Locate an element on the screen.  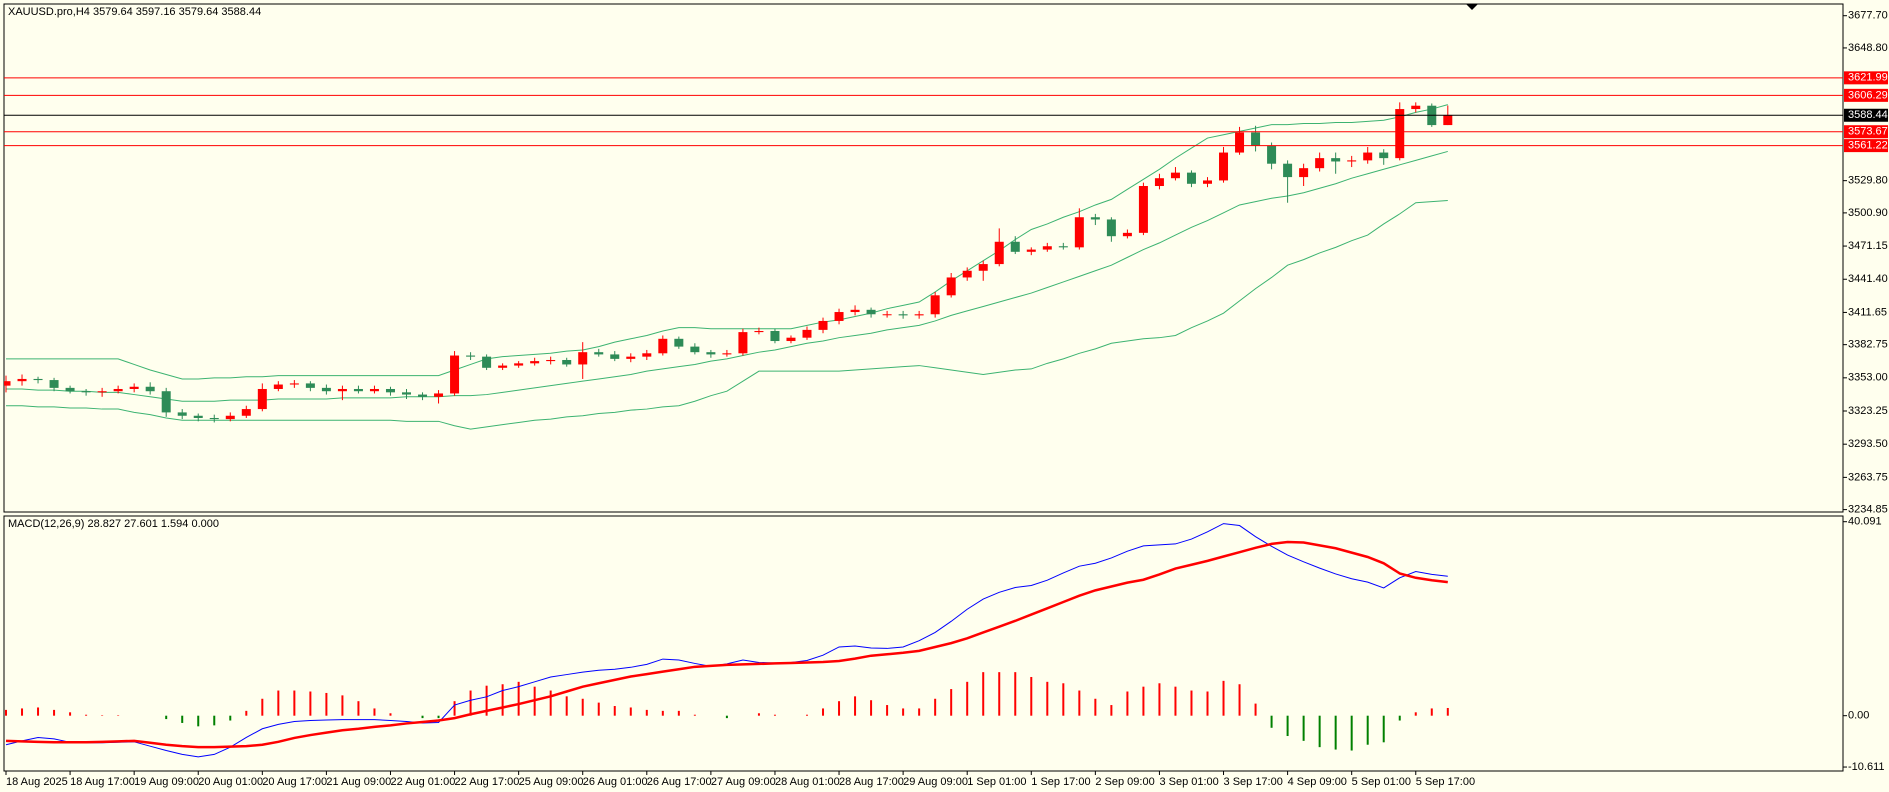
y-tick-label: 3471.15 is located at coordinates (1868, 246).